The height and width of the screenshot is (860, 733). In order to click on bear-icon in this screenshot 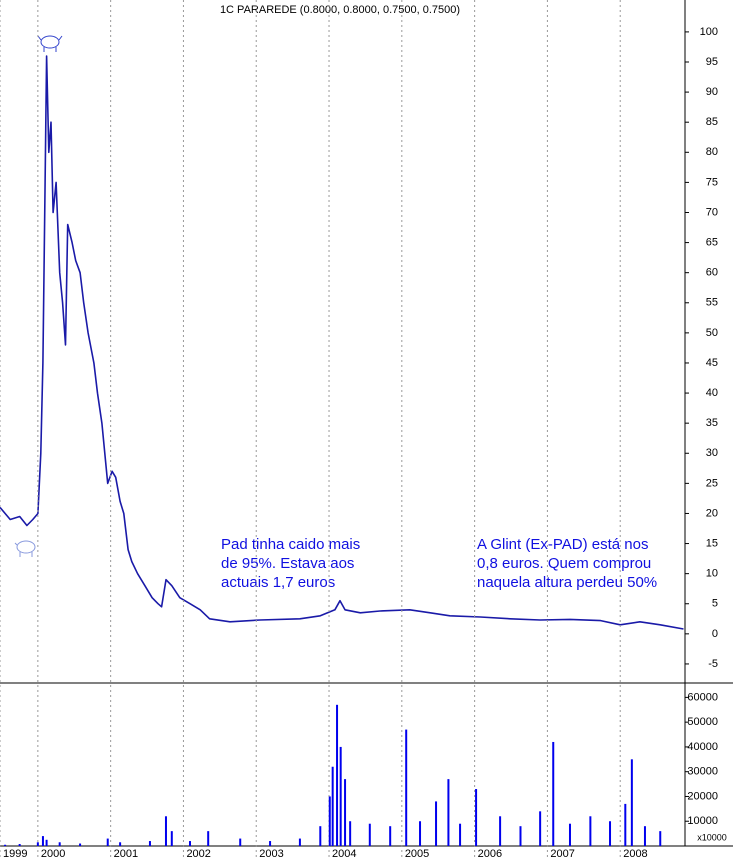, I will do `click(25, 548)`.